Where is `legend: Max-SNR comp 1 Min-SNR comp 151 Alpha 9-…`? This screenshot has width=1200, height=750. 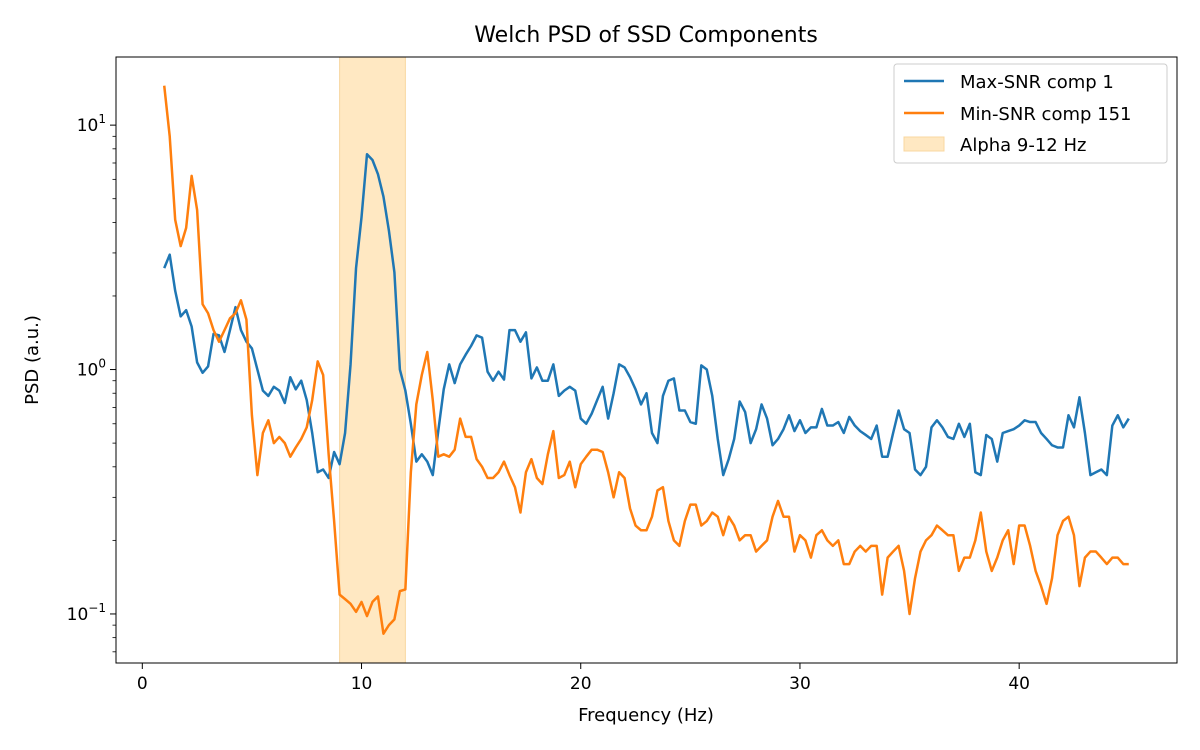 legend: Max-SNR comp 1 Min-SNR comp 151 Alpha 9-… is located at coordinates (1030, 113).